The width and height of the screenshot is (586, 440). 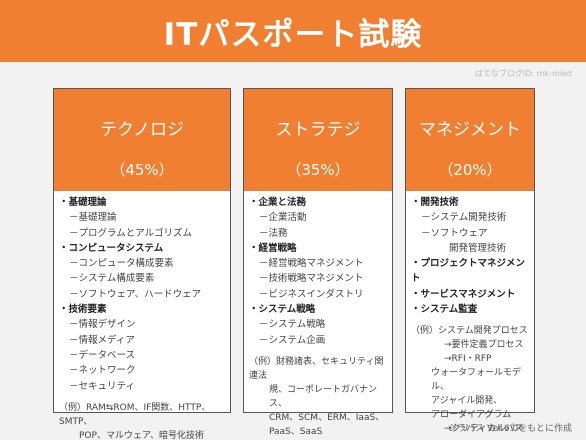 I want to click on column-header: テクノロジ （45%）, so click(x=142, y=140).